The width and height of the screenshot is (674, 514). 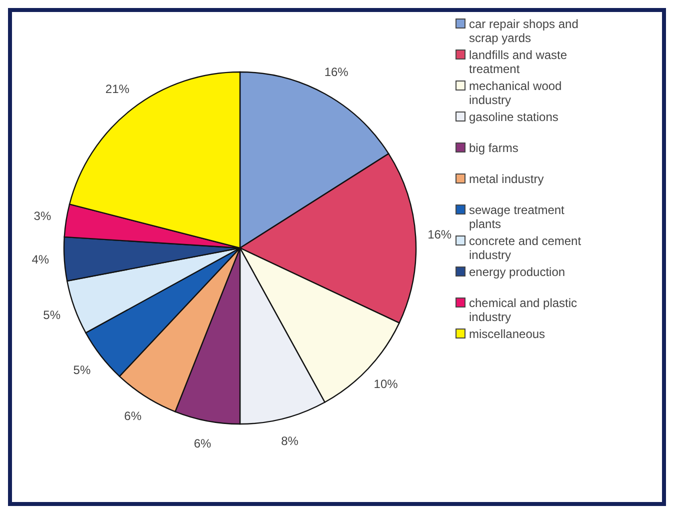 What do you see at coordinates (517, 272) in the screenshot?
I see `legend-label: energy production` at bounding box center [517, 272].